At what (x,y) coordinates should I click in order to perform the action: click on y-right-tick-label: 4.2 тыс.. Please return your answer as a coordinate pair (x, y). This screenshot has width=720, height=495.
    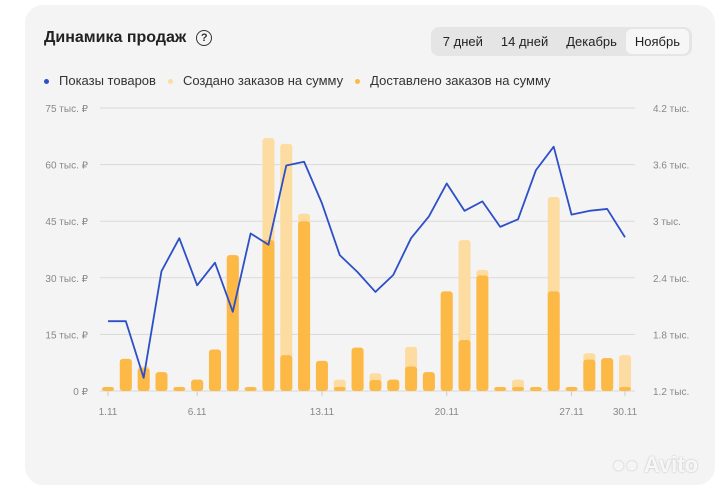
    Looking at the image, I should click on (671, 109).